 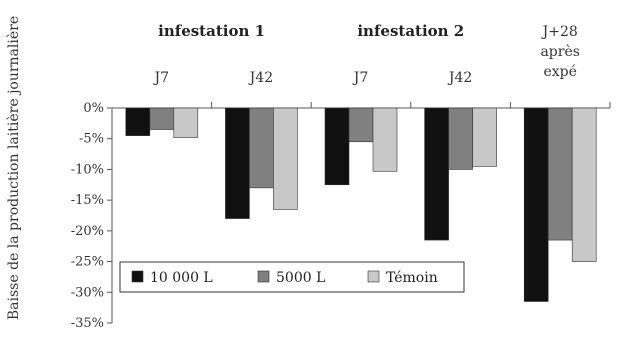 What do you see at coordinates (211, 31) in the screenshot?
I see `group-label: infestation 1` at bounding box center [211, 31].